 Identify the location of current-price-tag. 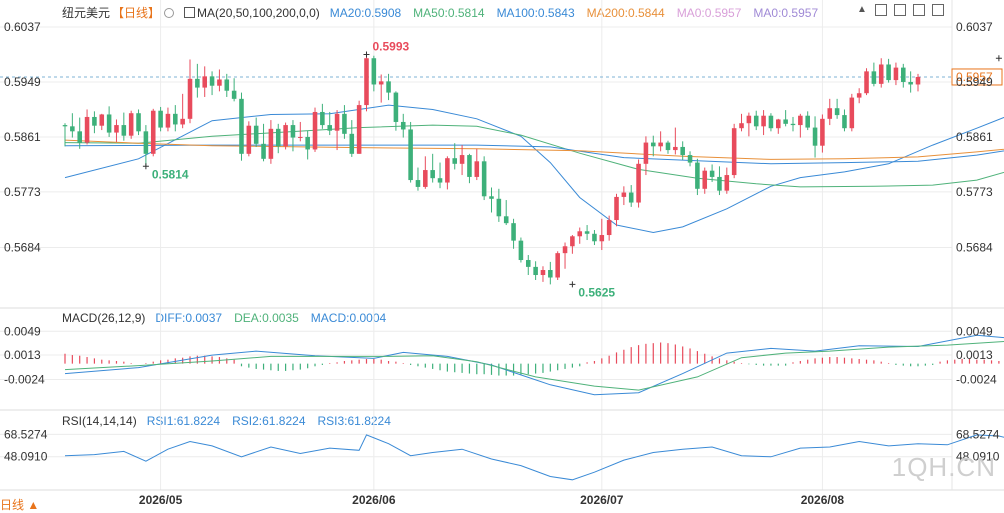
(977, 77).